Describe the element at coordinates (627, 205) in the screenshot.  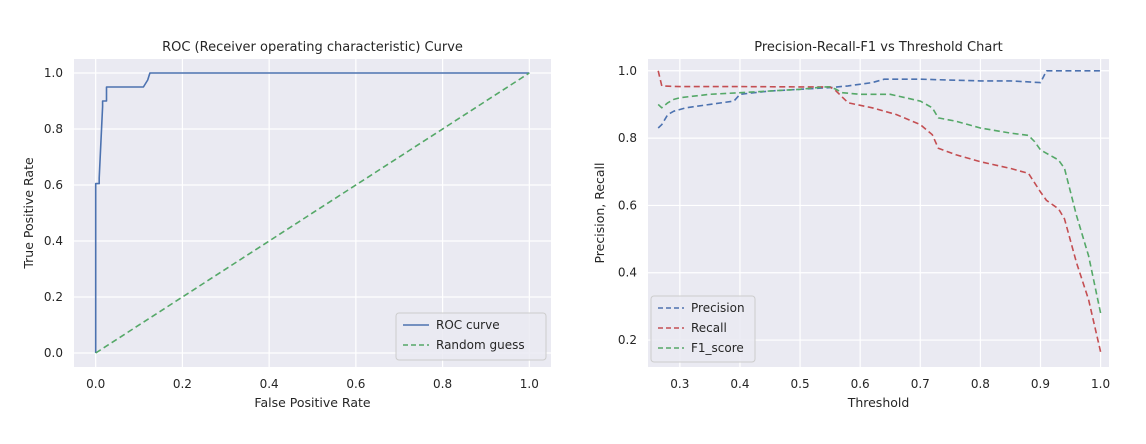
I see `prf-y-tick-label: 0.6` at that location.